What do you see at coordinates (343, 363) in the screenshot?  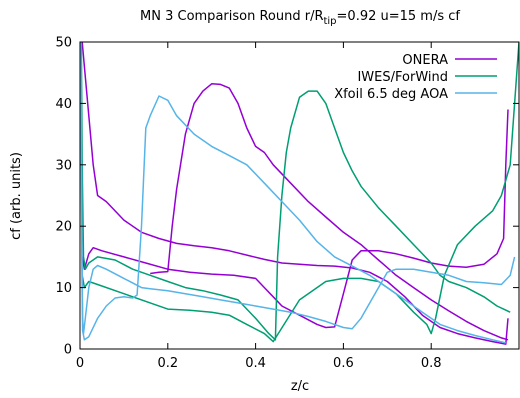 I see `x-tick-label: 0.6` at bounding box center [343, 363].